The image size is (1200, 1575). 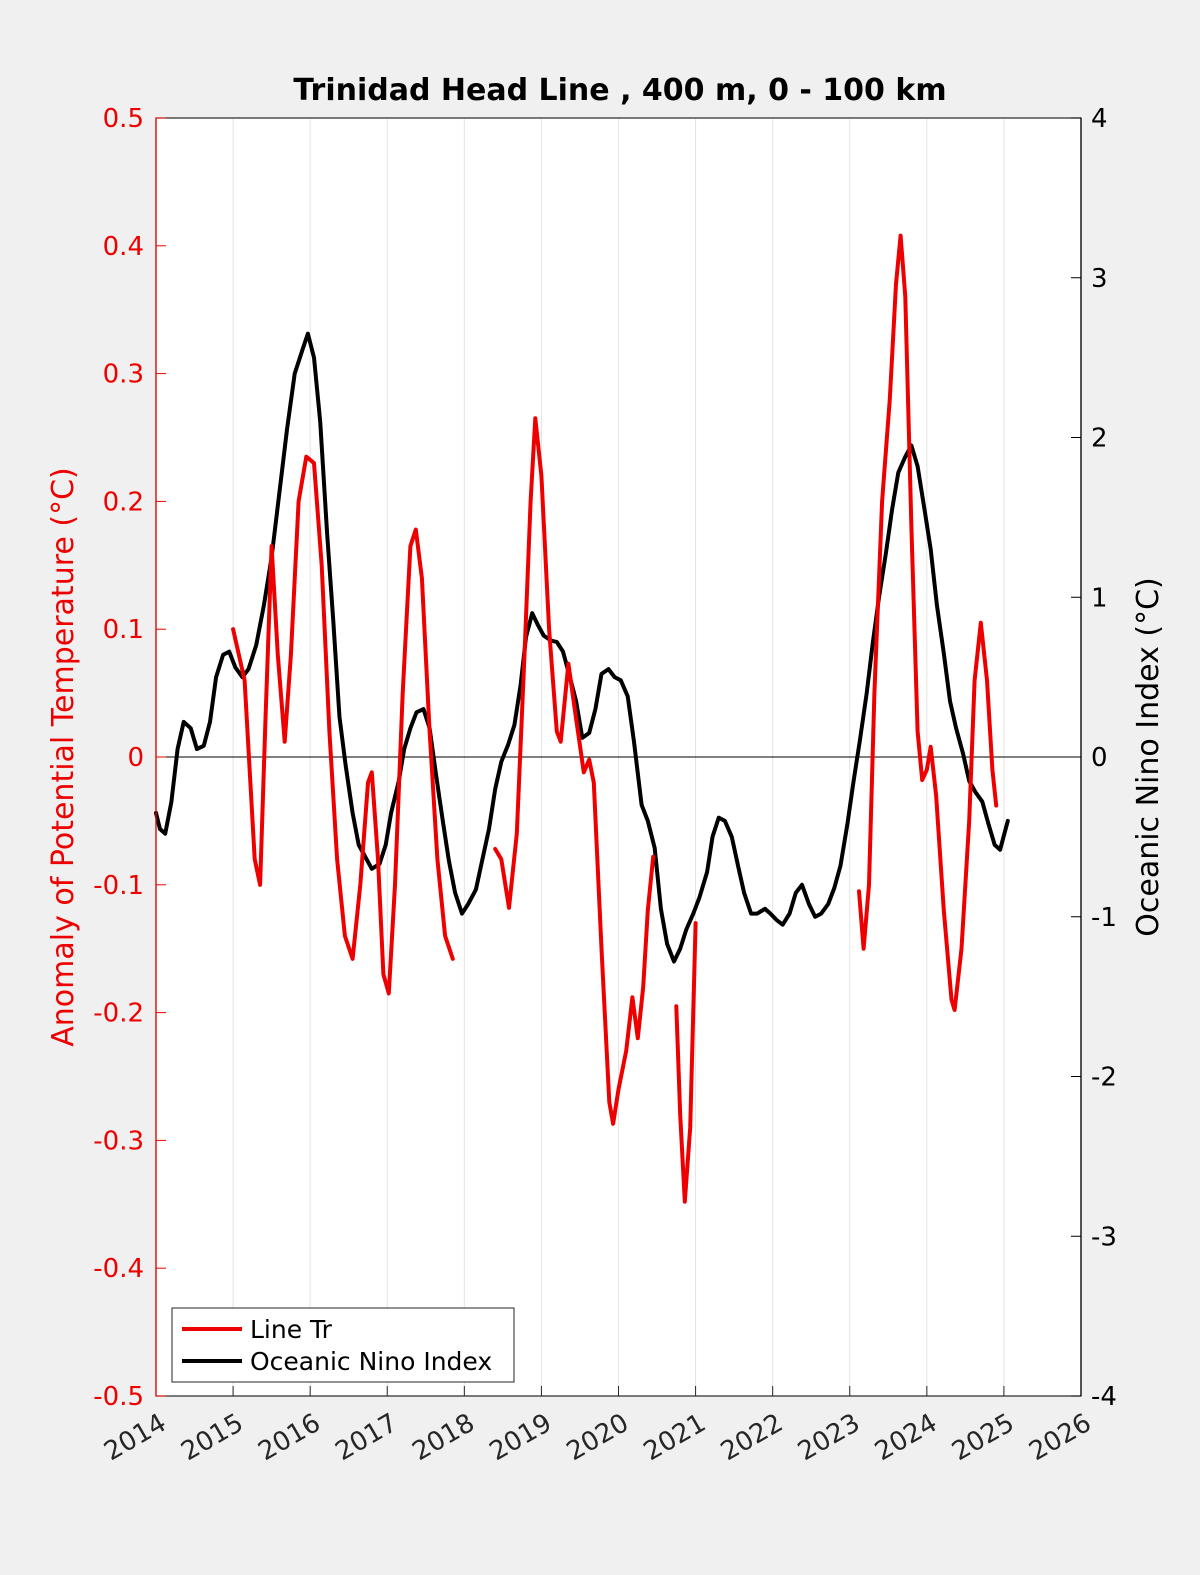 I want to click on y-left-tick-label: 0.3, so click(x=123, y=375).